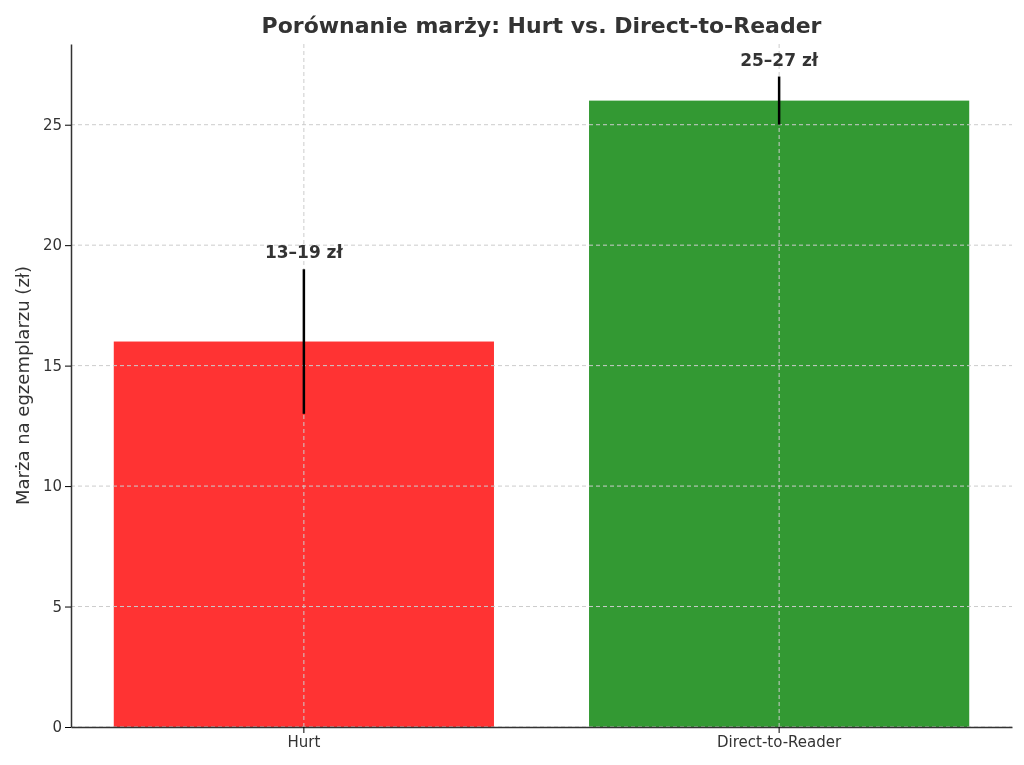  What do you see at coordinates (52, 245) in the screenshot?
I see `y-tick-label: 20` at bounding box center [52, 245].